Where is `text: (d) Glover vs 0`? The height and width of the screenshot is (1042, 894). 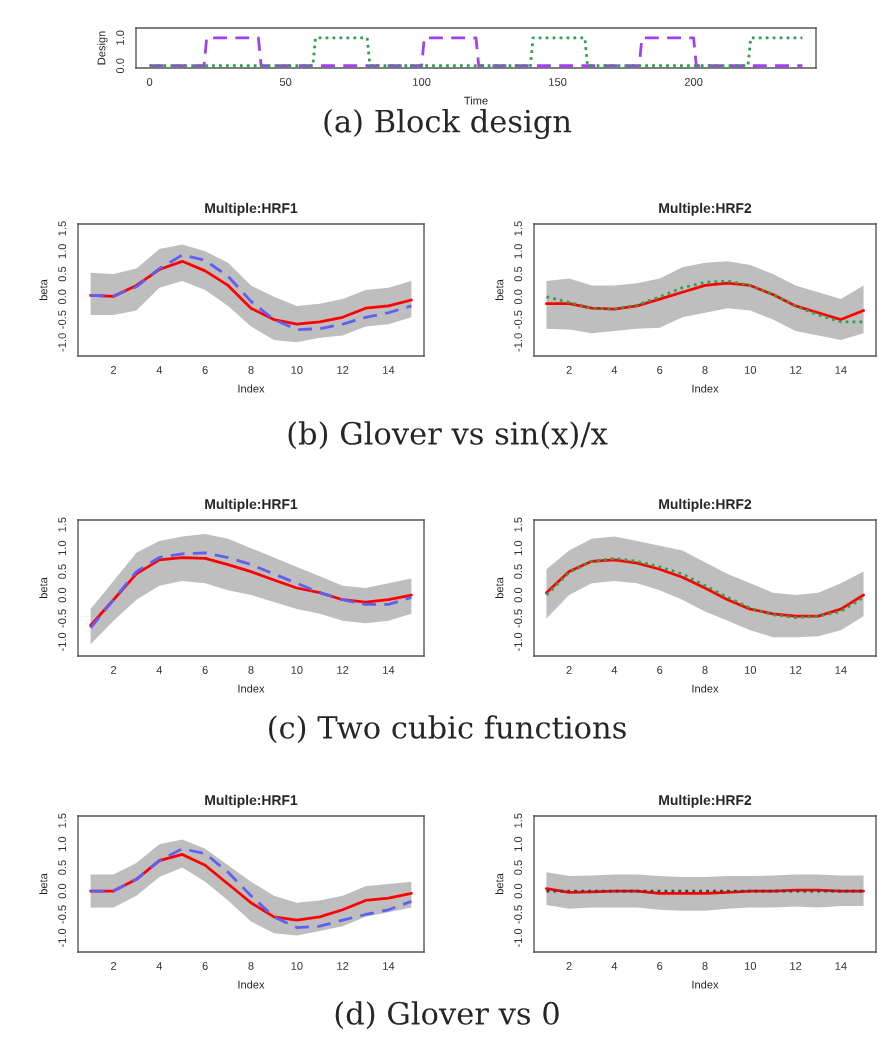
text: (d) Glover vs 0 is located at coordinates (447, 1015).